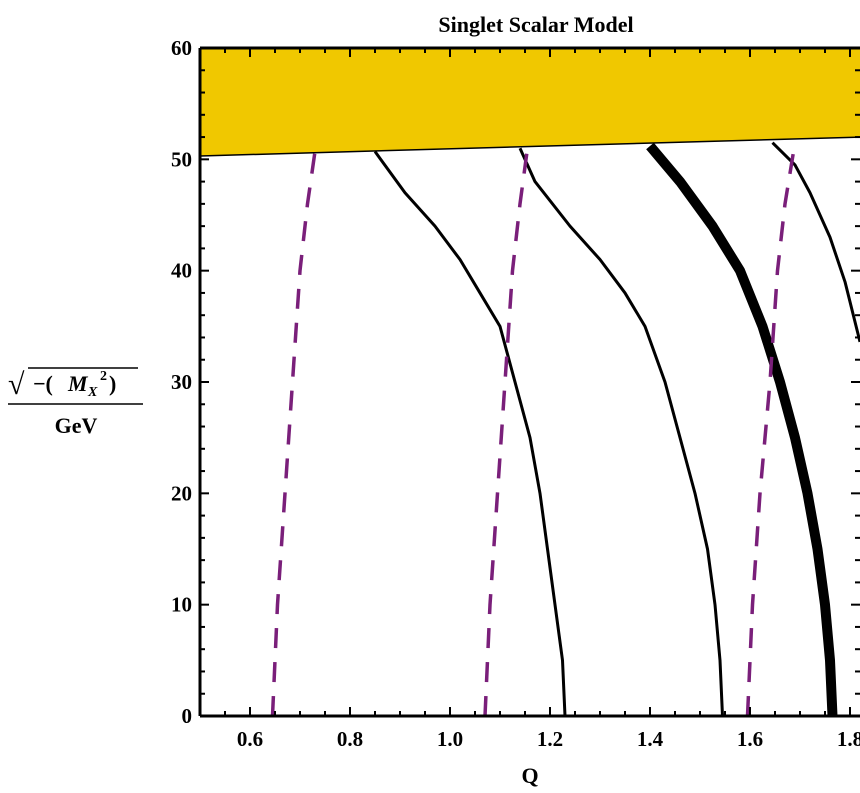 The height and width of the screenshot is (793, 860). I want to click on y-label-subscript: X, so click(92, 392).